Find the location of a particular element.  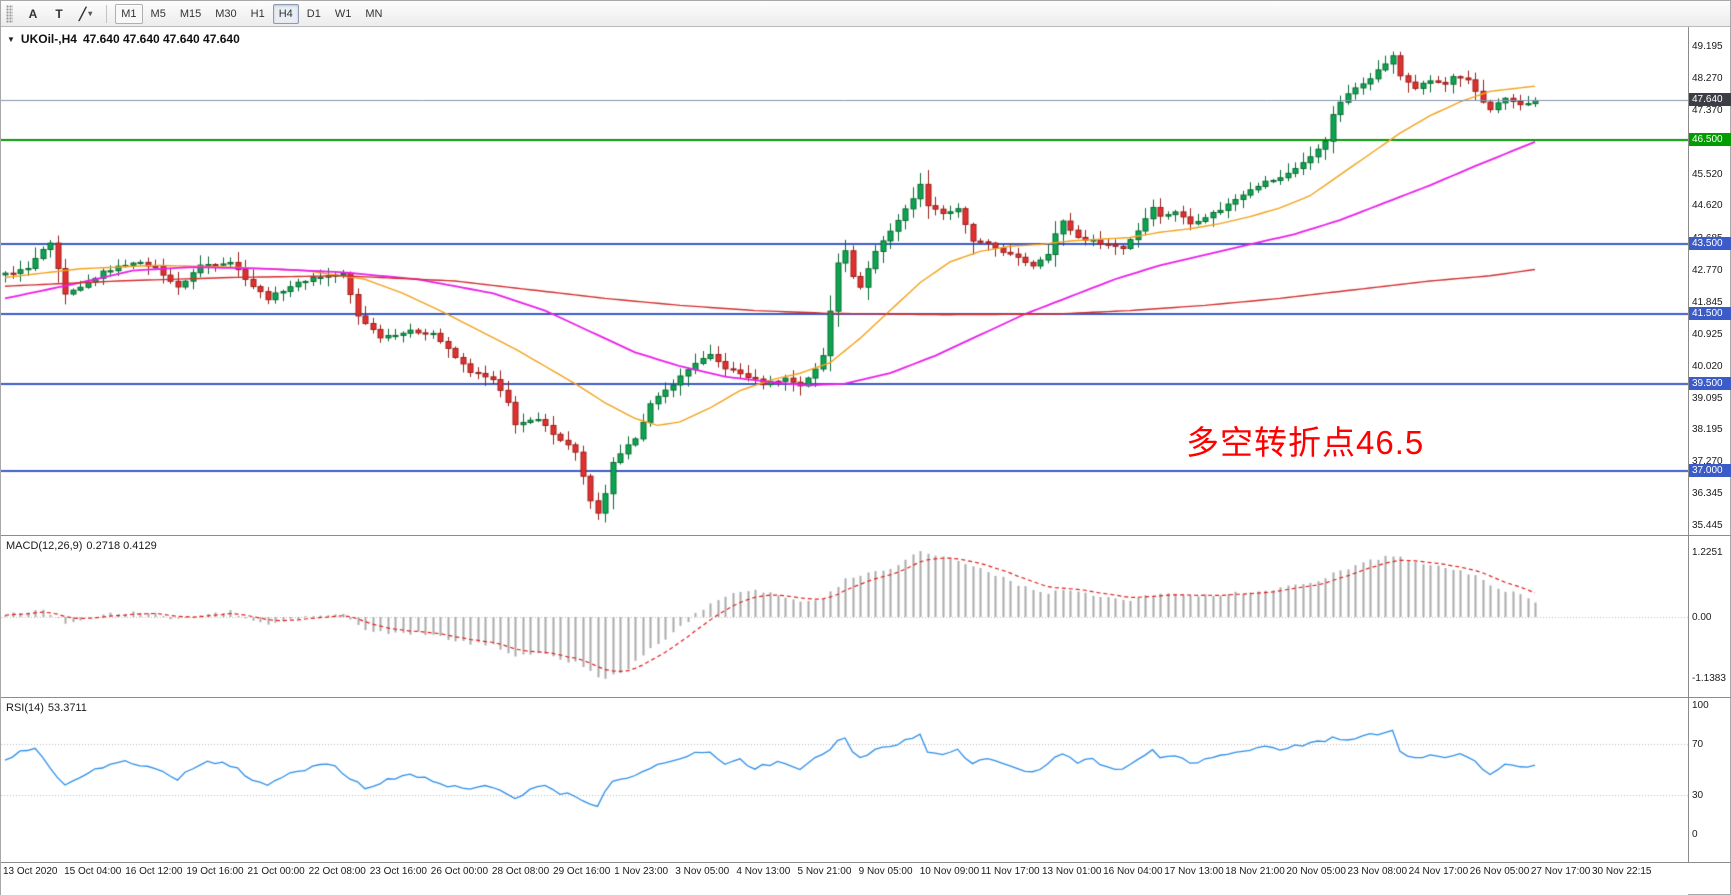

time-label: 19 Oct 16:00 is located at coordinates (215, 871).